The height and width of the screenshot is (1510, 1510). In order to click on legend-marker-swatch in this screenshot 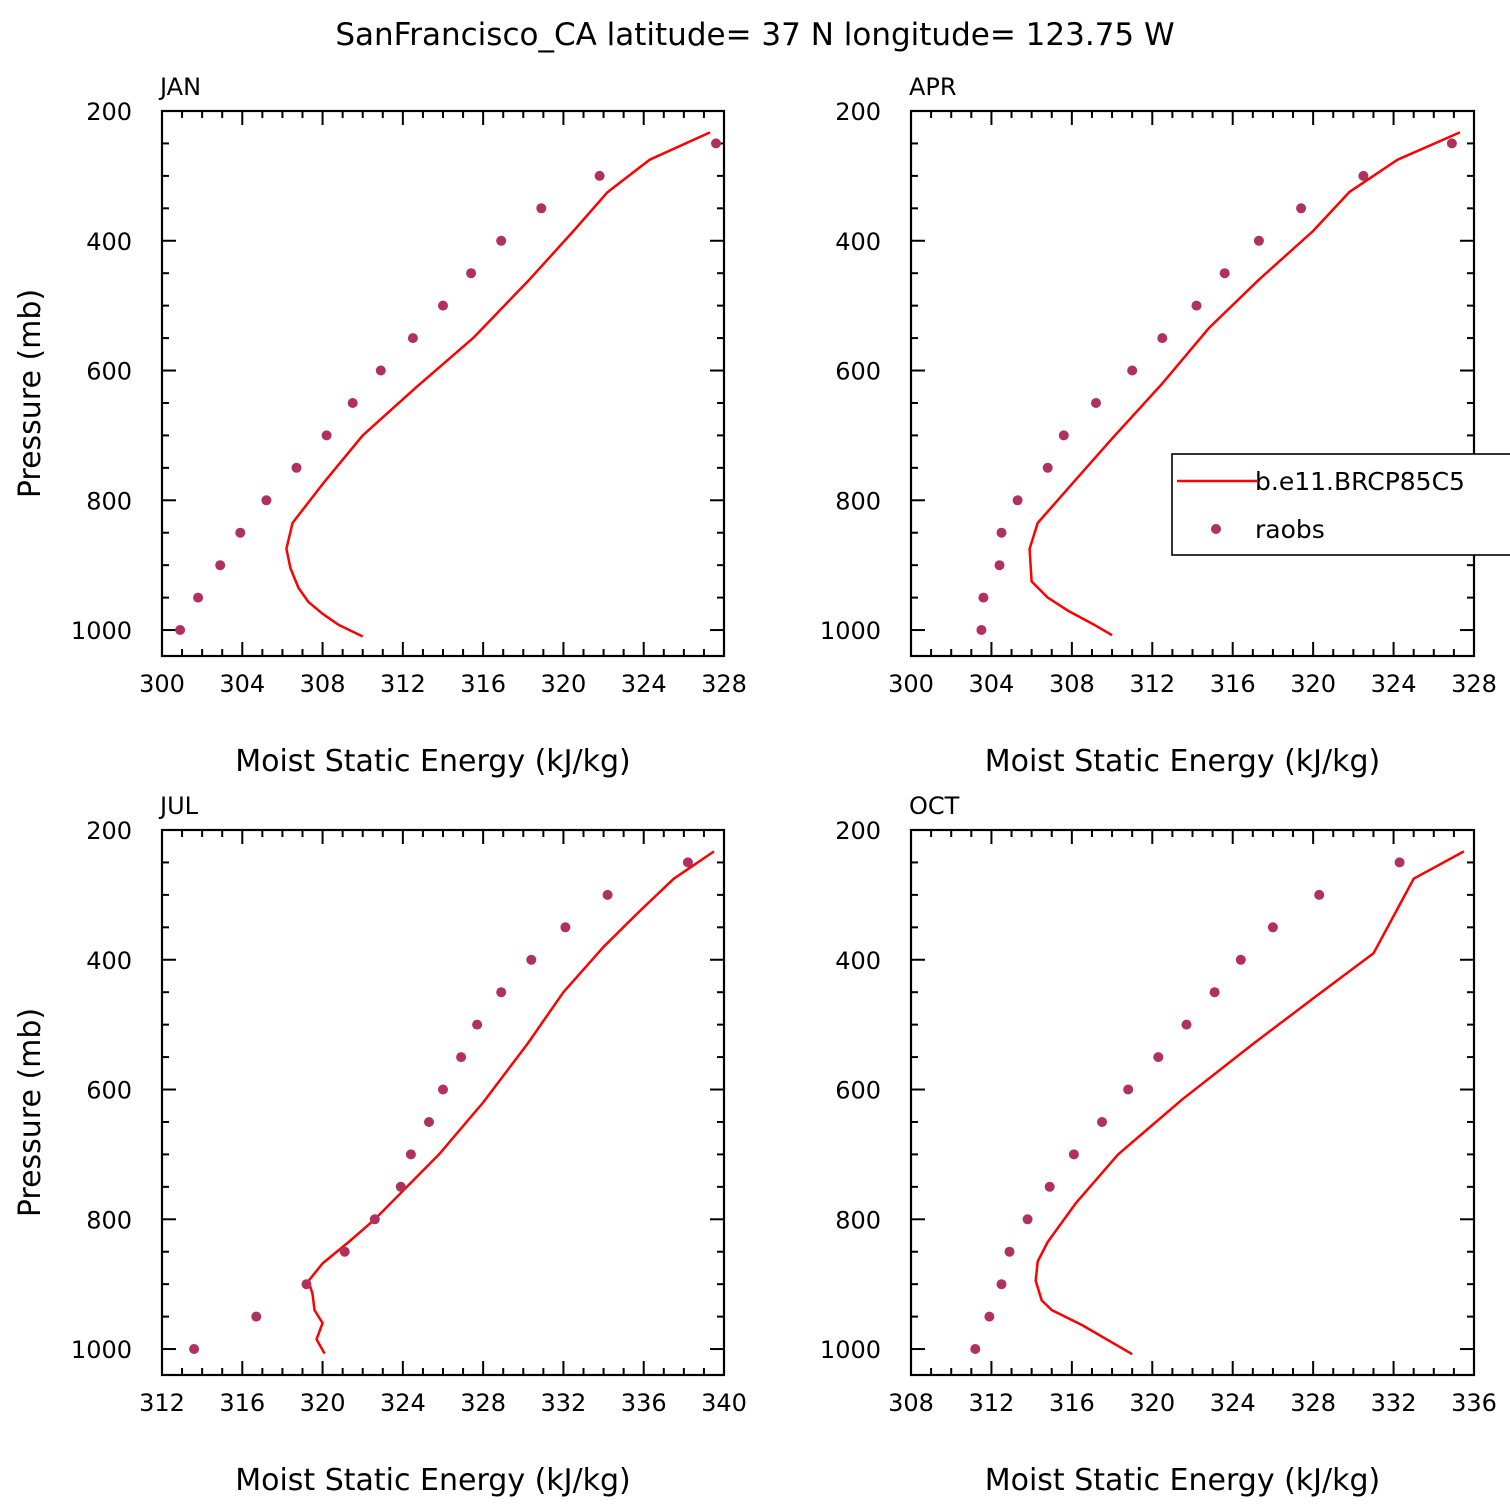, I will do `click(1216, 529)`.